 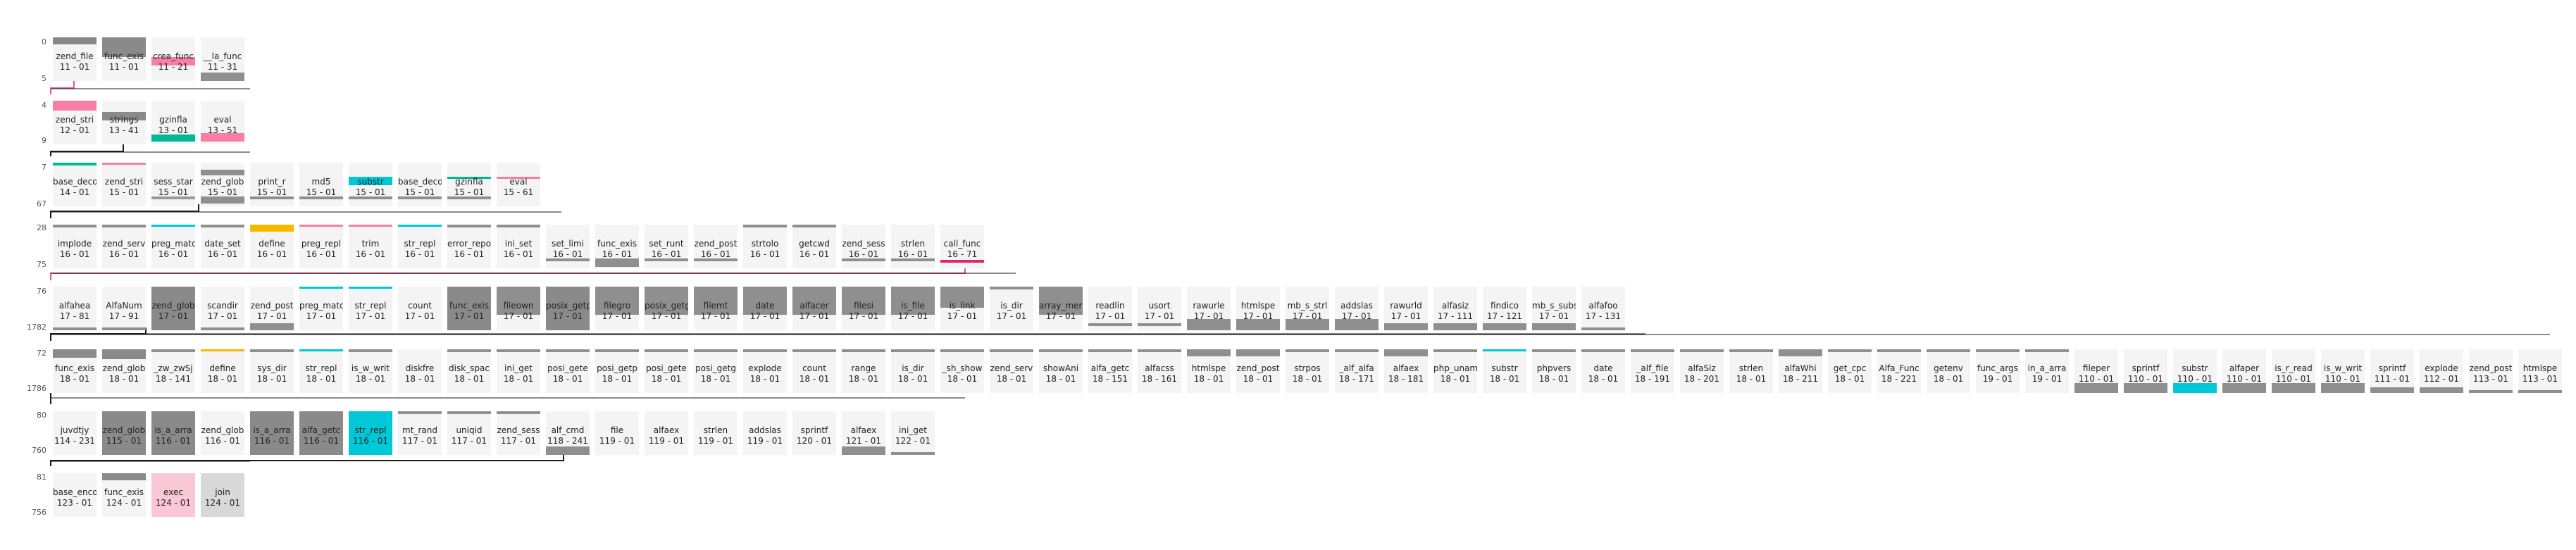 I want to click on function-node: gzinfla 15 - 01, so click(x=469, y=184).